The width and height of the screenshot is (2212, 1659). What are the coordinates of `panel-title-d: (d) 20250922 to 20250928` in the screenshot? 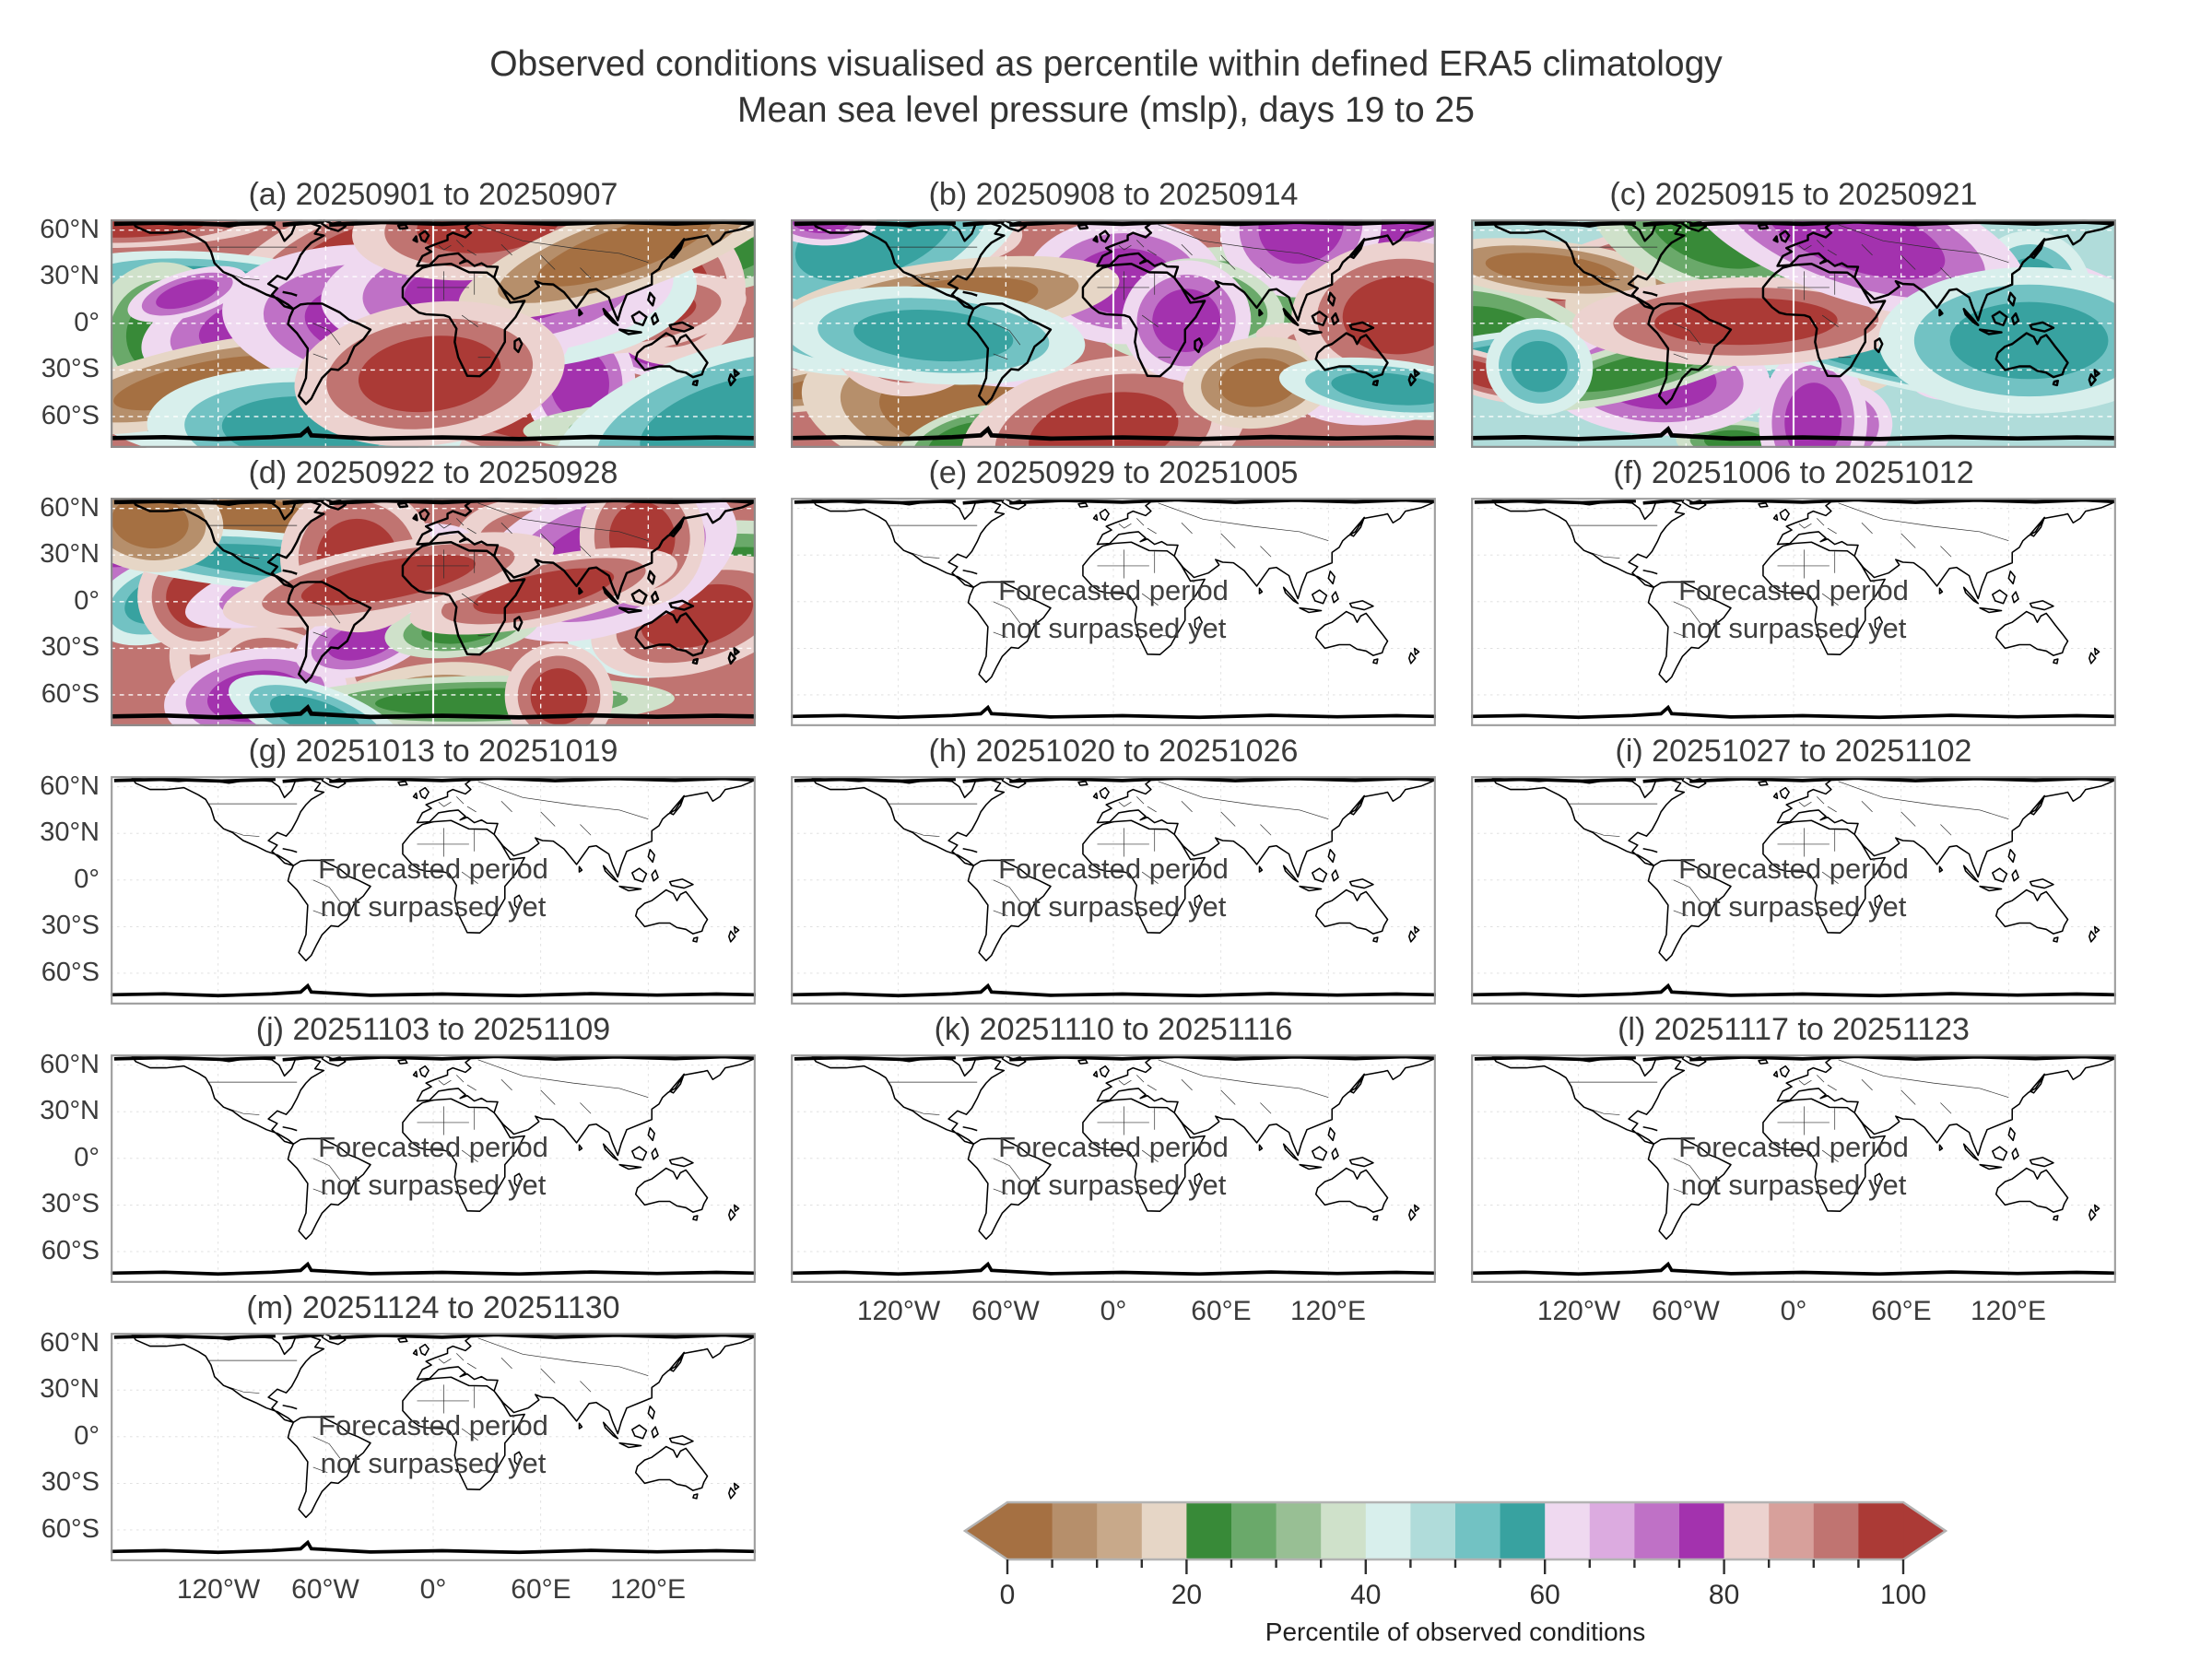 It's located at (433, 472).